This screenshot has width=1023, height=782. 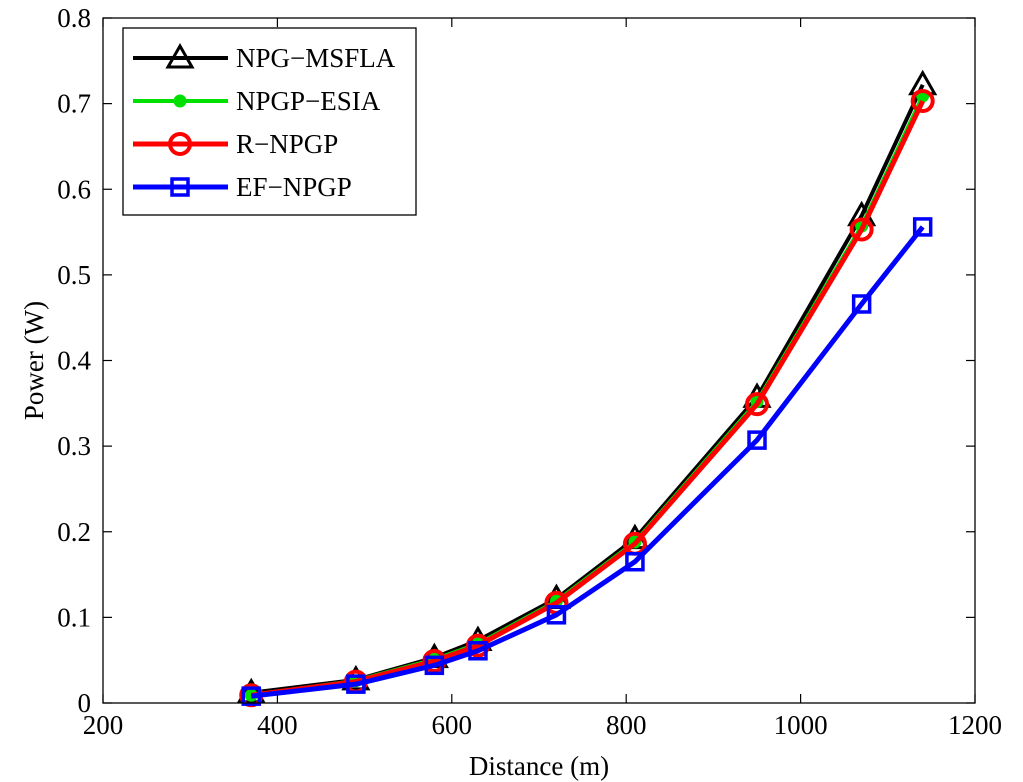 I want to click on legend-label: EF−NPGP, so click(x=294, y=187).